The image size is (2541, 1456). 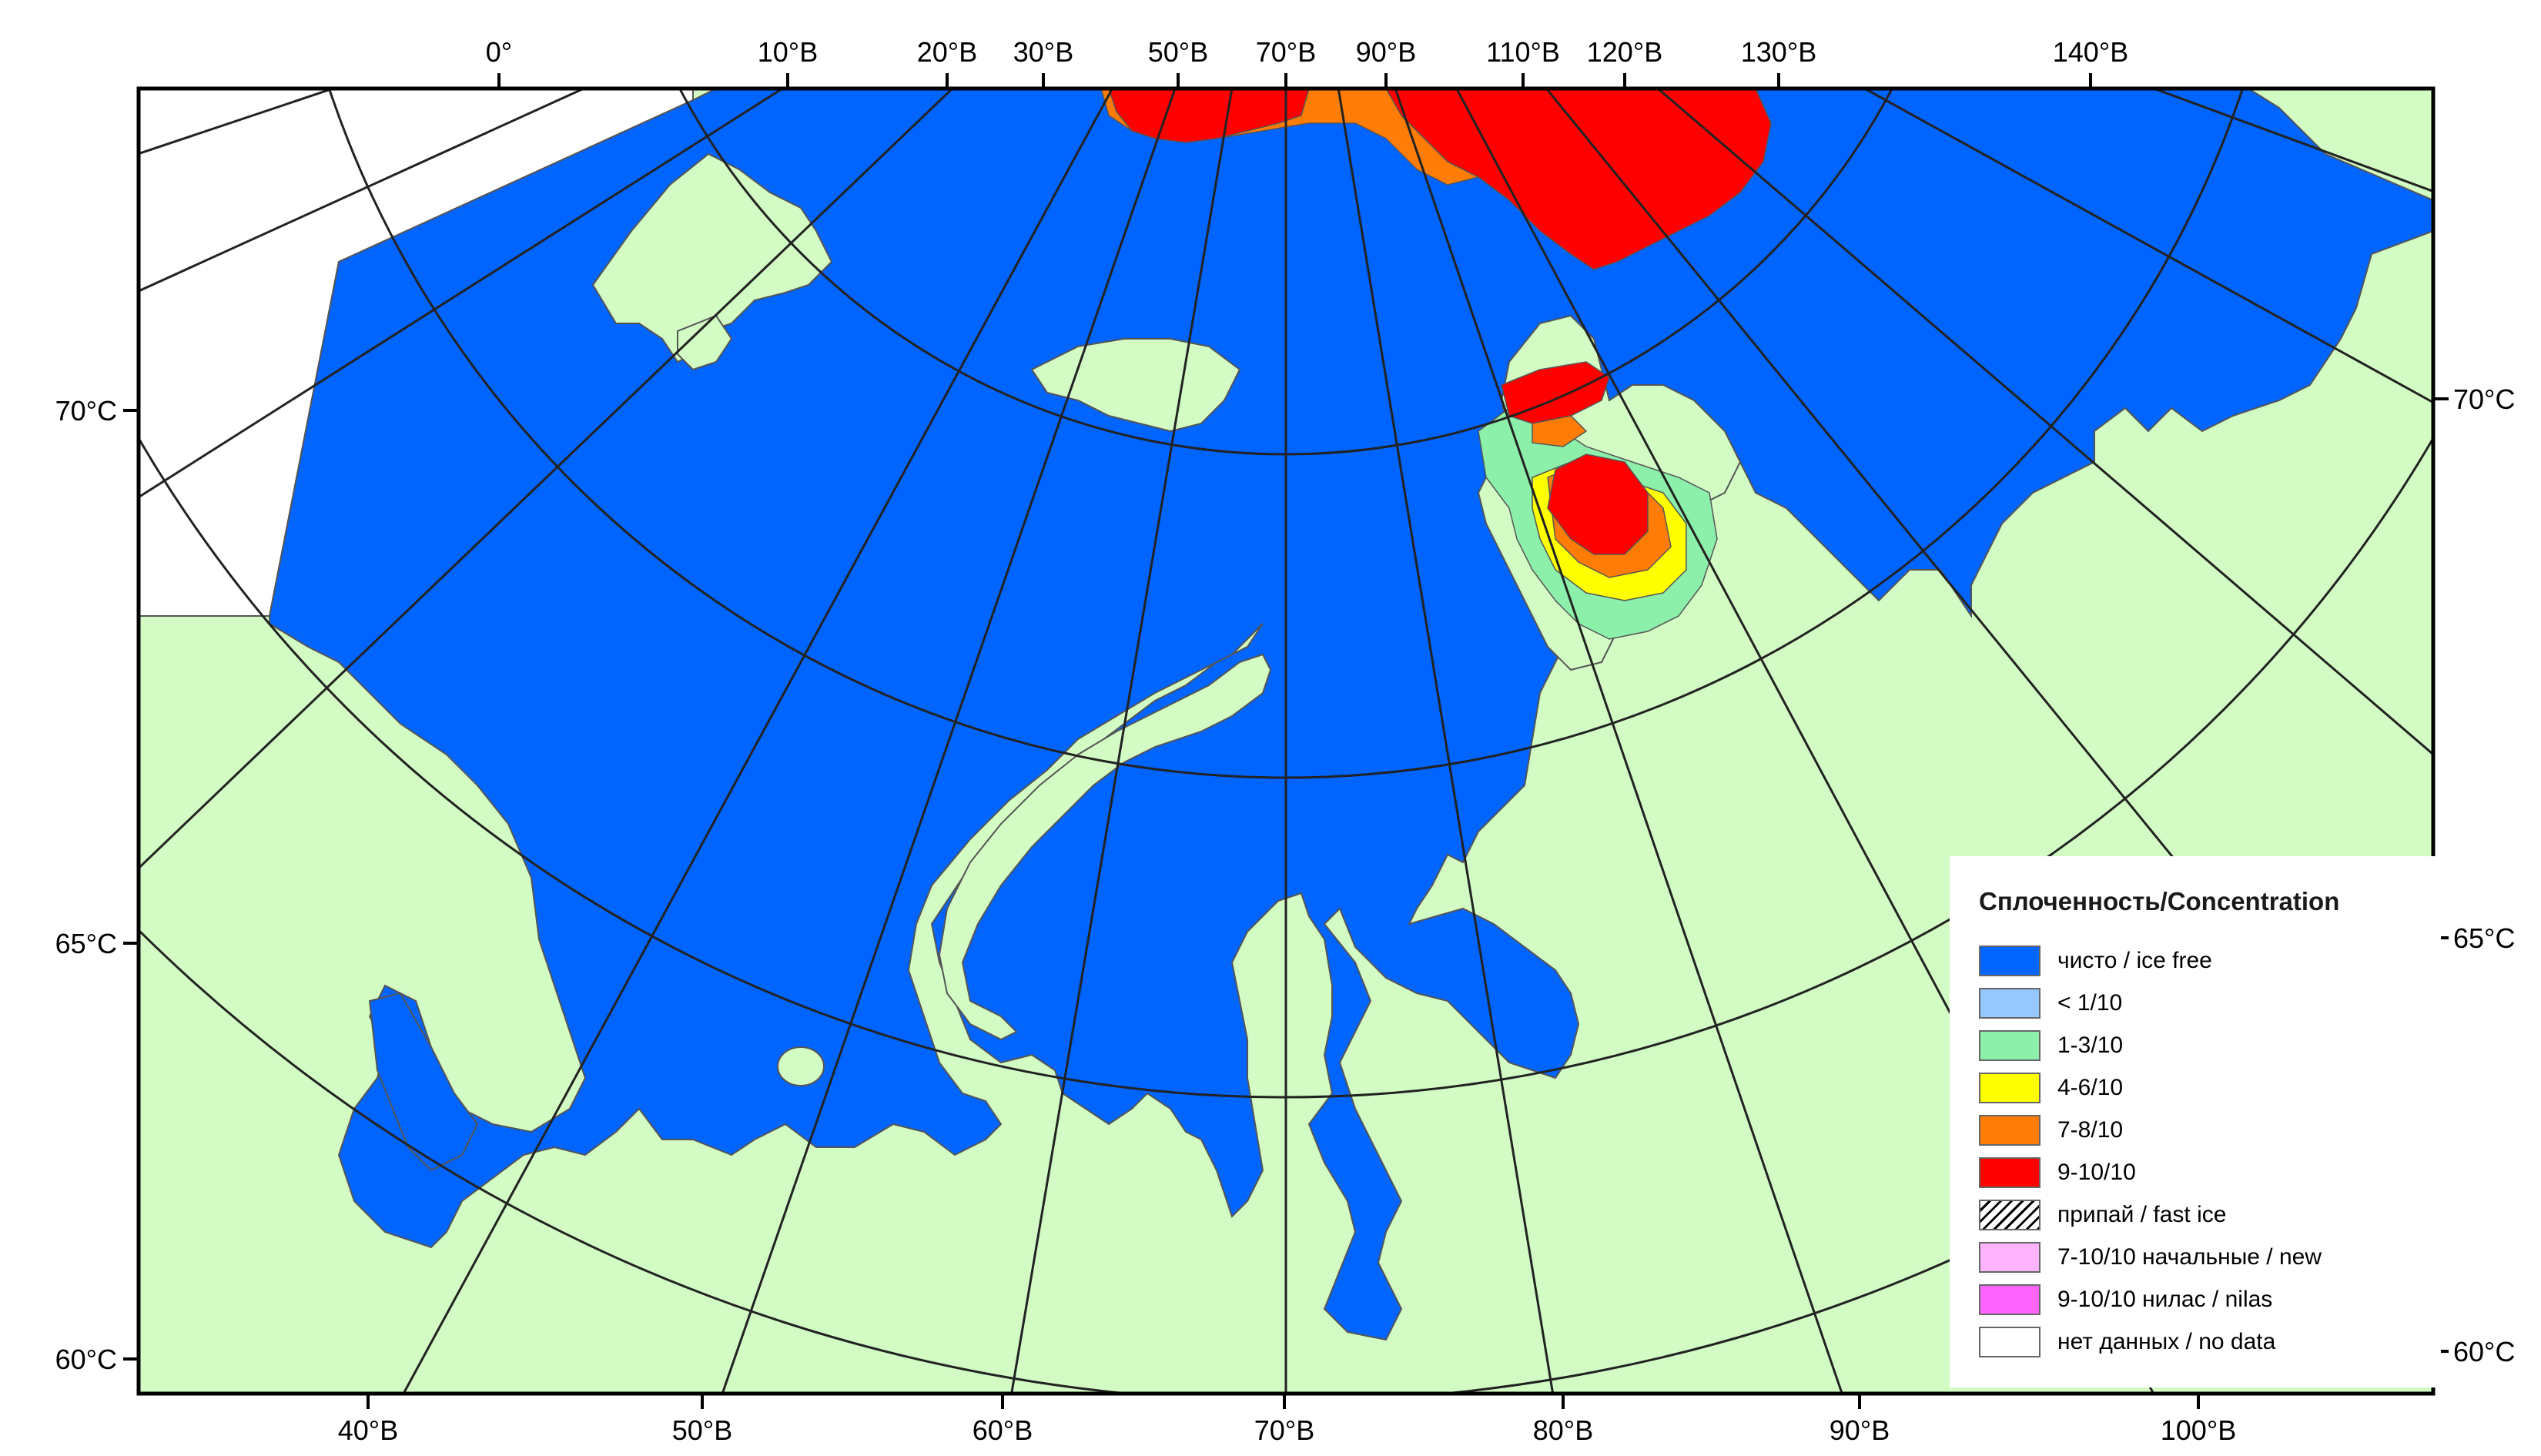 What do you see at coordinates (2166, 1341) in the screenshot?
I see `legend-label: нет данных / no data` at bounding box center [2166, 1341].